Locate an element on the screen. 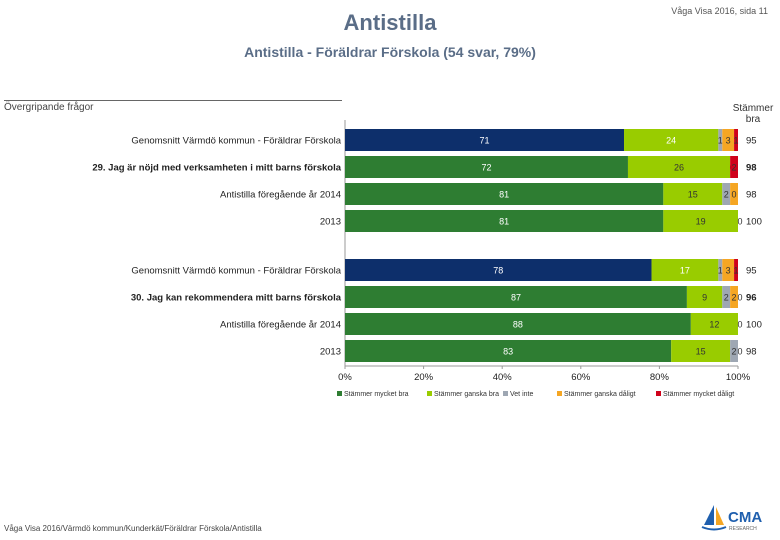  bar-value-label: 72 is located at coordinates (486, 168).